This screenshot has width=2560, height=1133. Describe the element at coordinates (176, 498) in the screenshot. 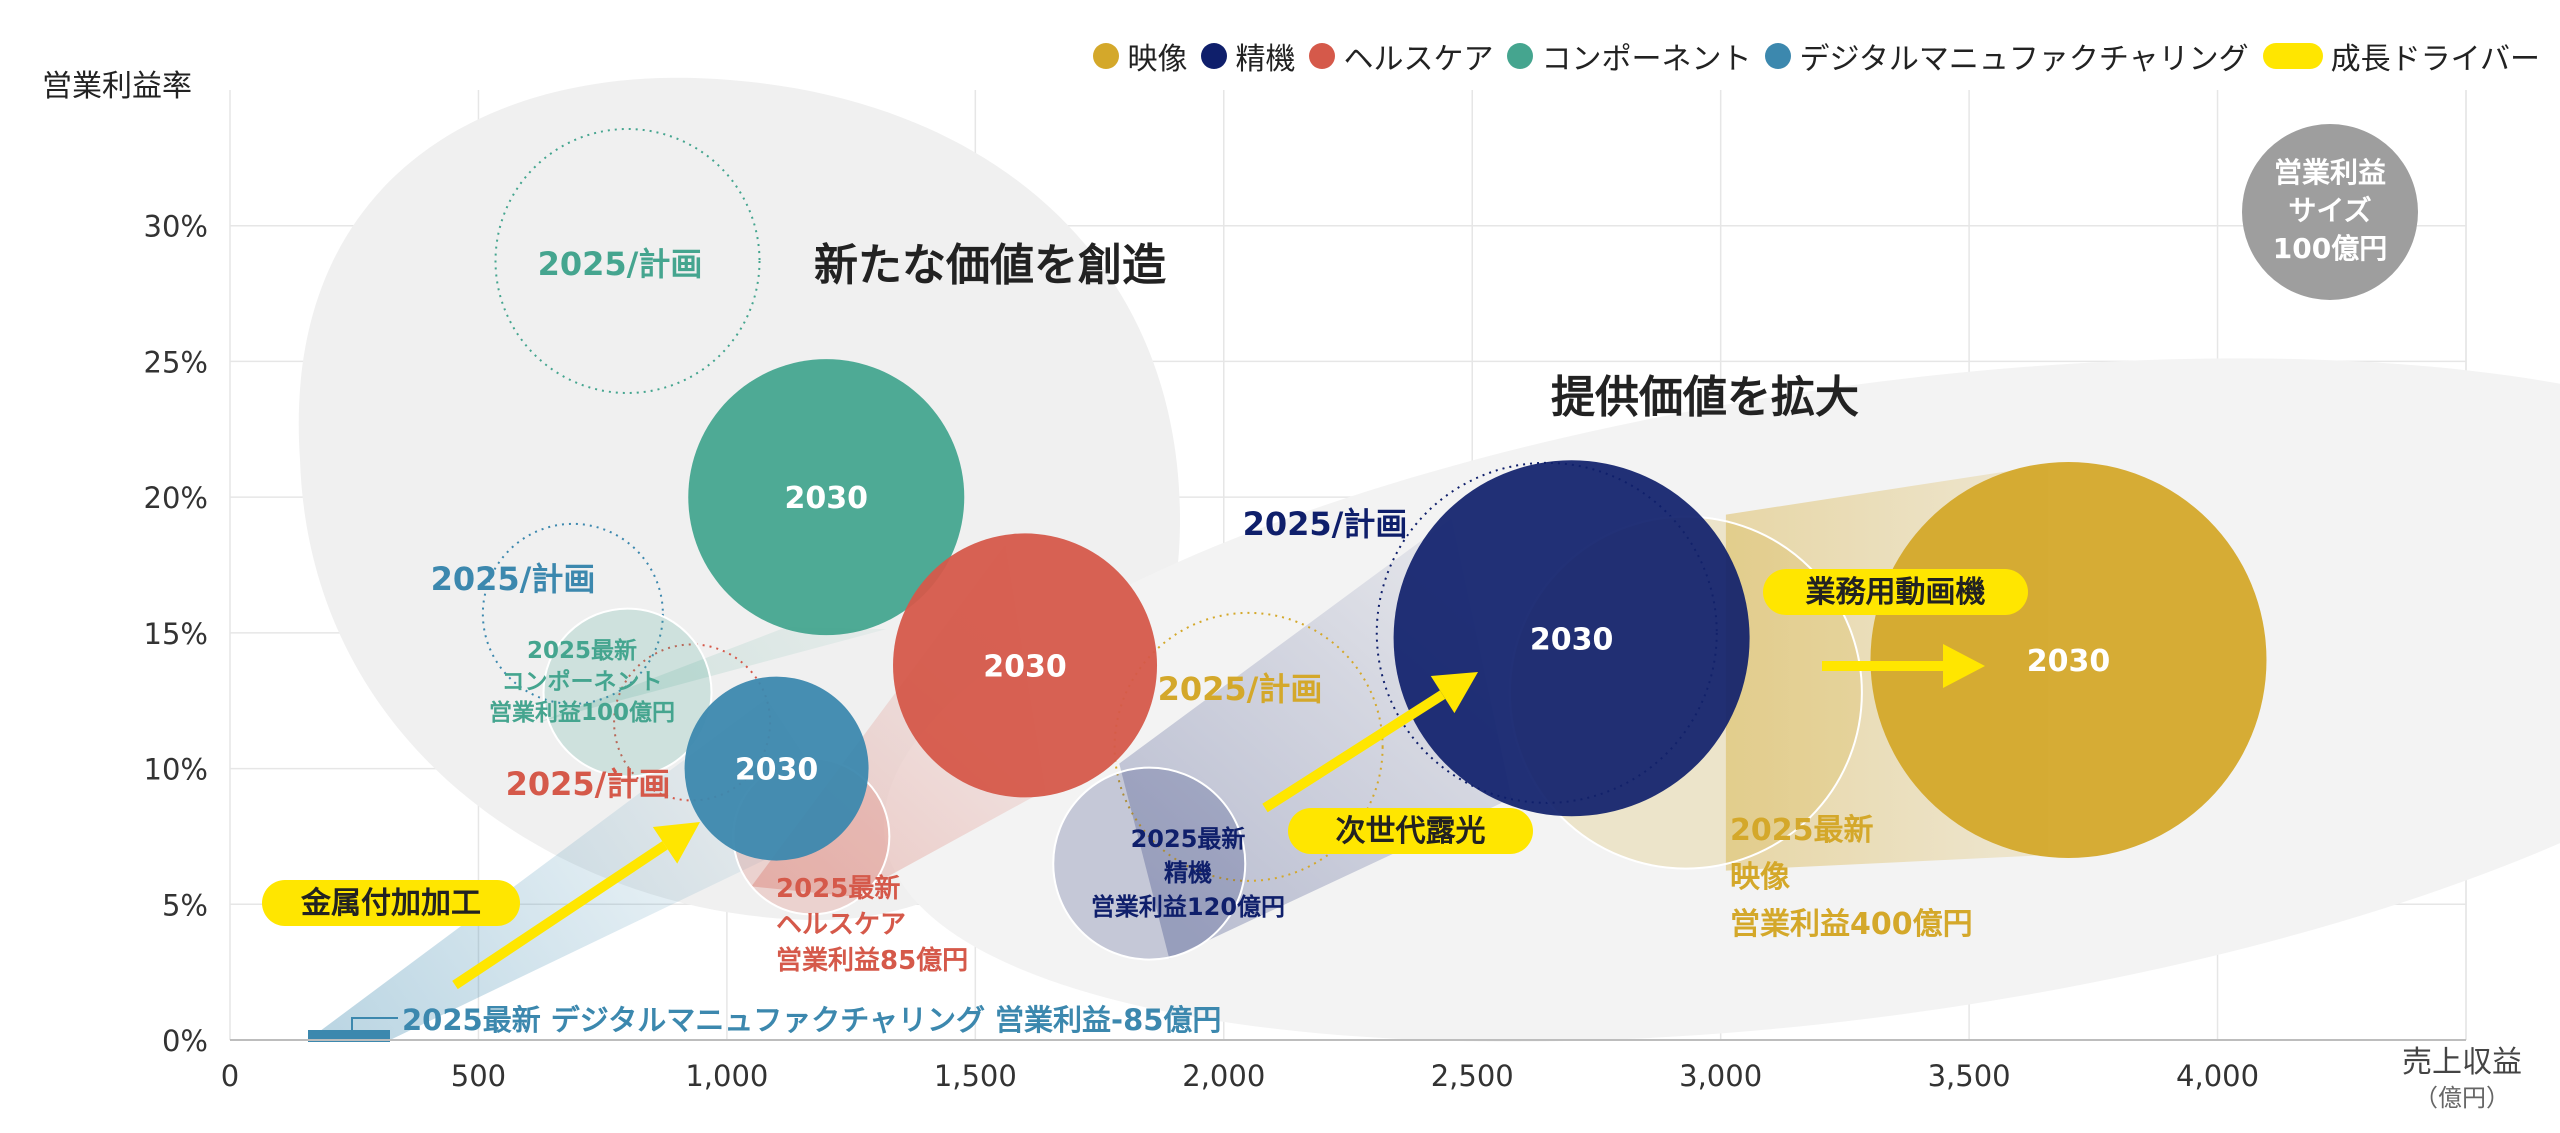

I see `y-tick-label: 20%` at that location.